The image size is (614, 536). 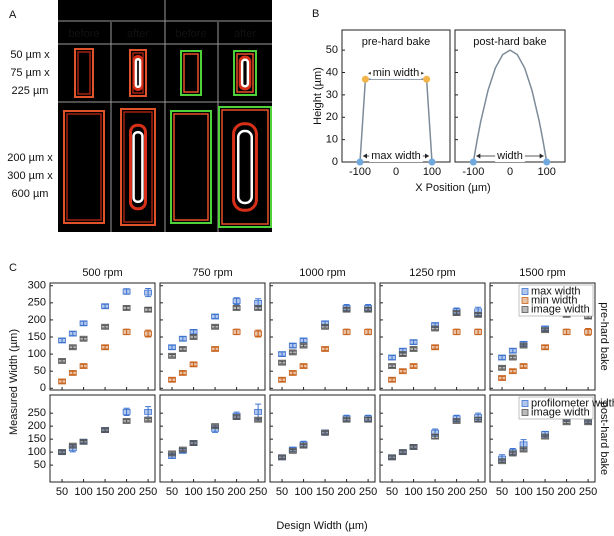 I want to click on legend-swatch, so click(x=525, y=412).